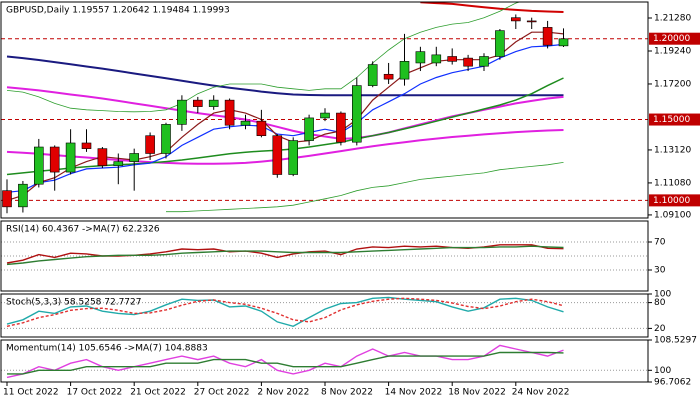  What do you see at coordinates (541, 393) in the screenshot?
I see `x-tick-label: 24 Nov 2022` at bounding box center [541, 393].